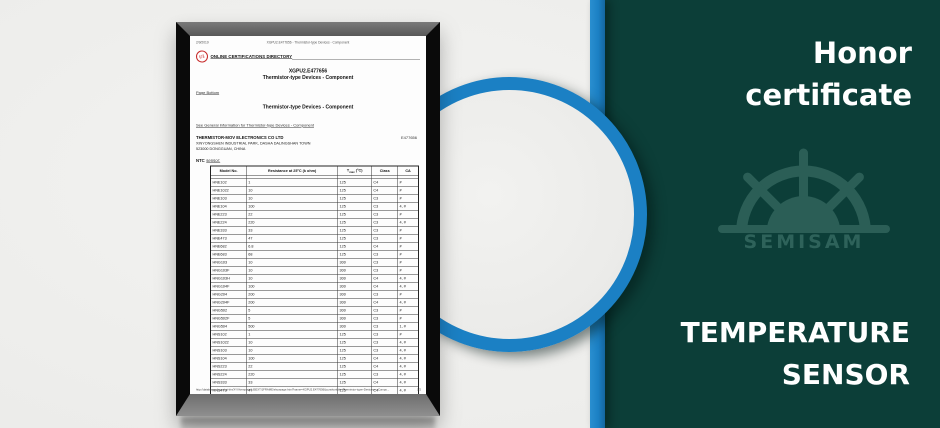 The height and width of the screenshot is (428, 940). What do you see at coordinates (292, 246) in the screenshot?
I see `table-cell: 6.8` at bounding box center [292, 246].